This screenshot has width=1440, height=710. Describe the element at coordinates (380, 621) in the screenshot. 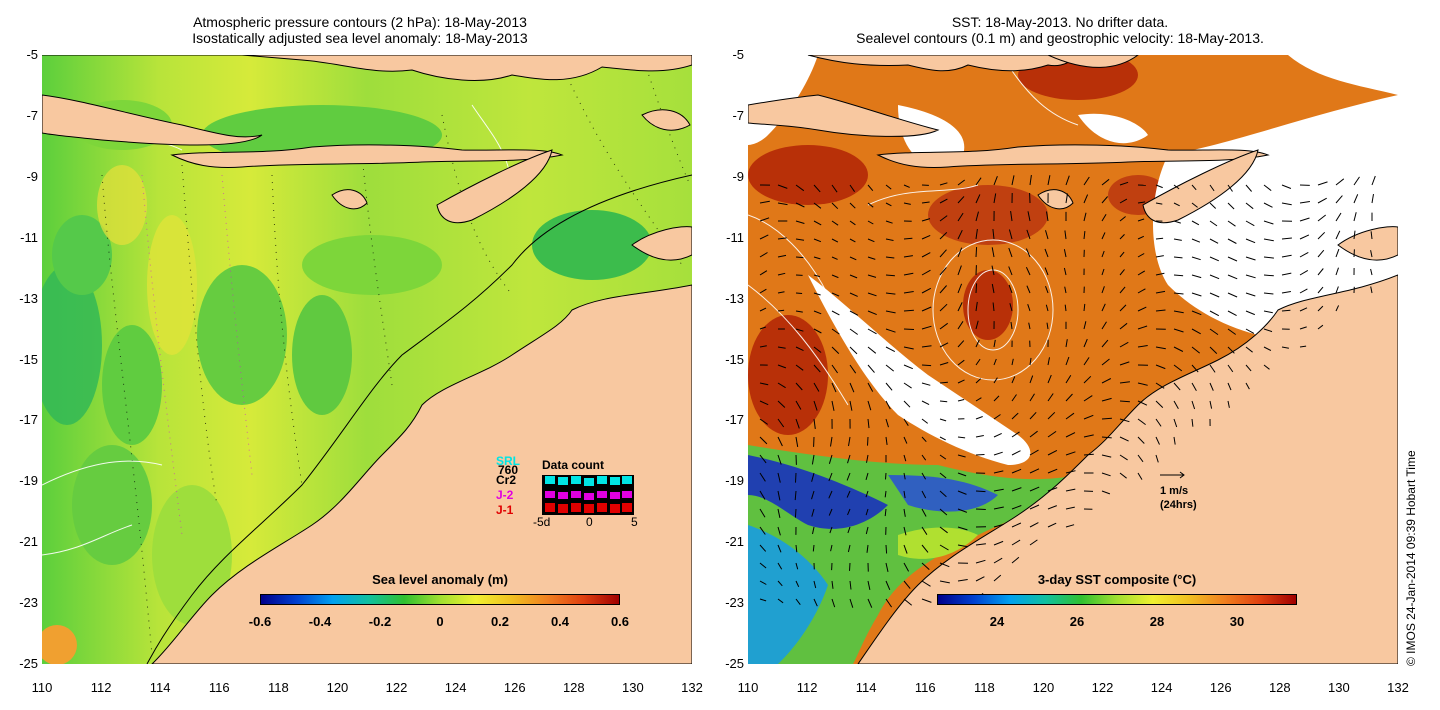

I see `sla-colorbar-tick: -0.2` at that location.